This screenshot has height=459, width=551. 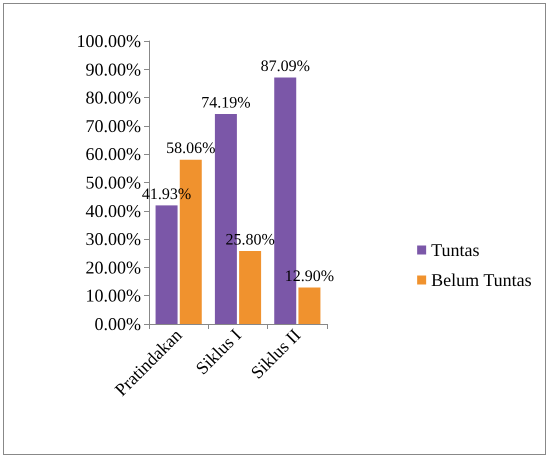 I want to click on y-tick-label: 20.00%, so click(x=113, y=267).